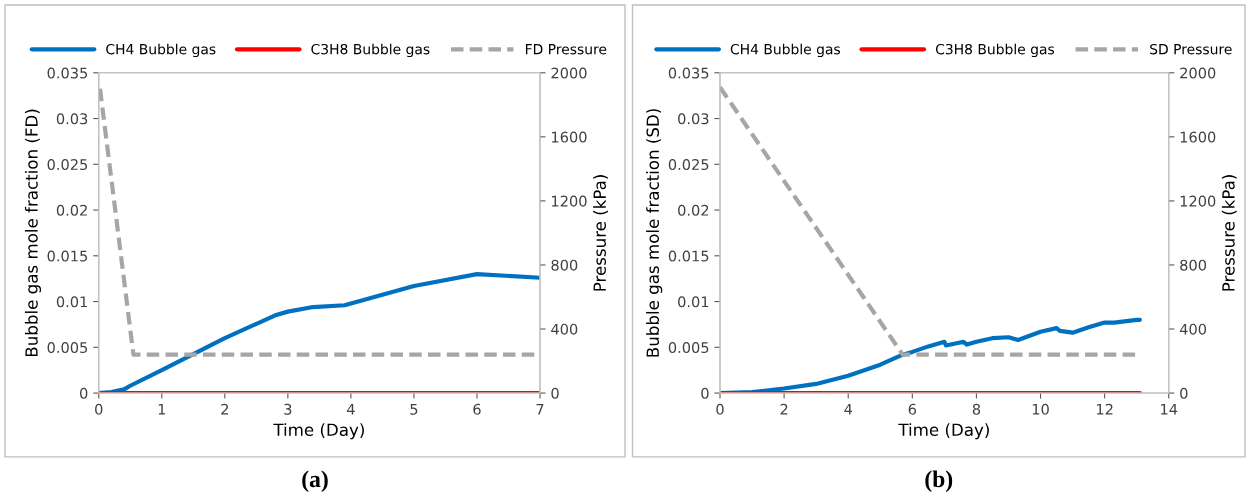  What do you see at coordinates (939, 481) in the screenshot?
I see `text: (b)` at bounding box center [939, 481].